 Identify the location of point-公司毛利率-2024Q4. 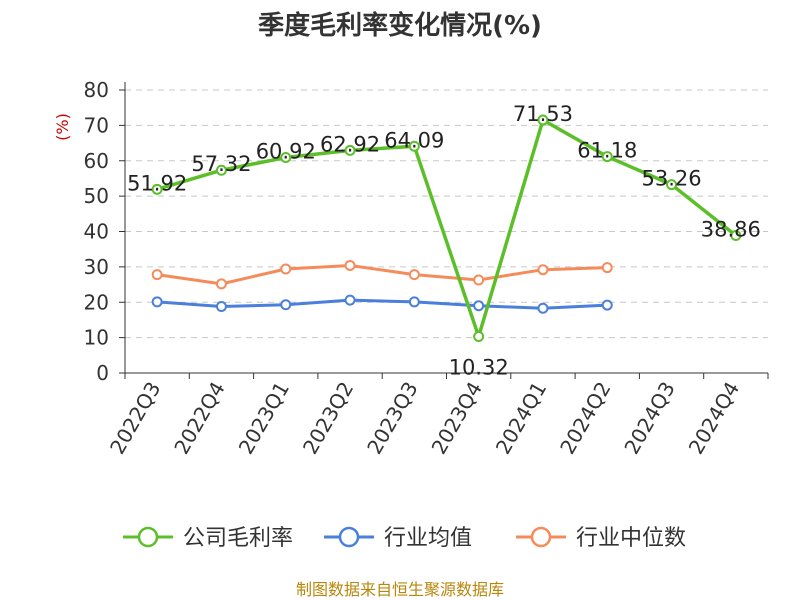
(736, 236).